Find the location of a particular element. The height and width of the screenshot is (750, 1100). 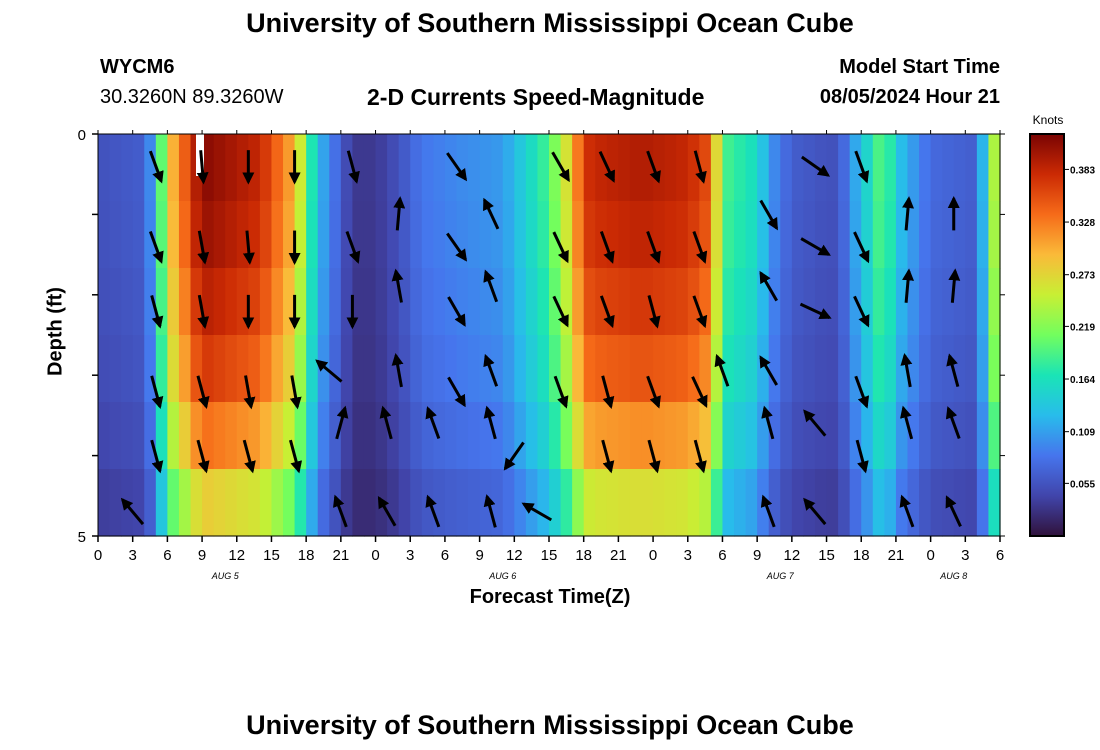

x-tick-label: 12 is located at coordinates (514, 555).